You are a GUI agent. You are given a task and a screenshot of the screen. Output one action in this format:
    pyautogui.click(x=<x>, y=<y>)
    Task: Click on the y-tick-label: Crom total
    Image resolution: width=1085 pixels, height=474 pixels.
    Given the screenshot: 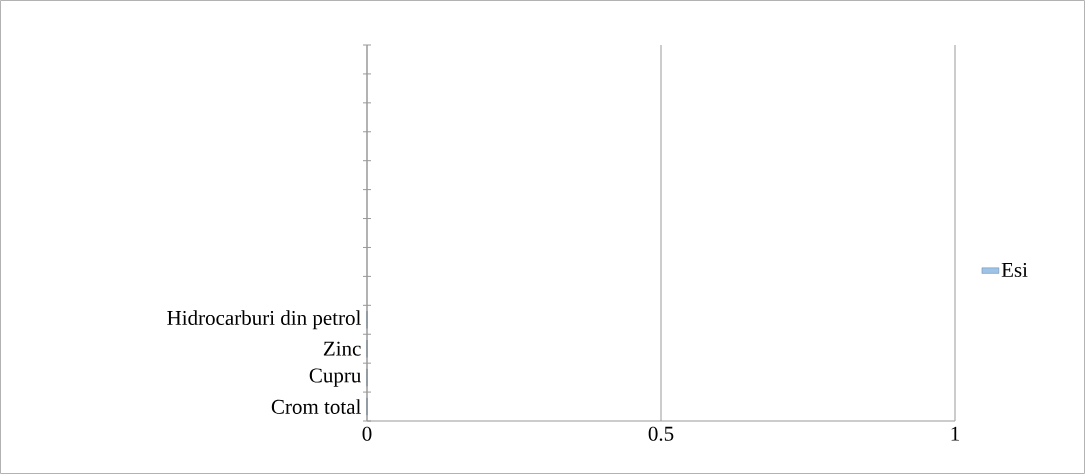 What is the action you would take?
    pyautogui.click(x=316, y=406)
    